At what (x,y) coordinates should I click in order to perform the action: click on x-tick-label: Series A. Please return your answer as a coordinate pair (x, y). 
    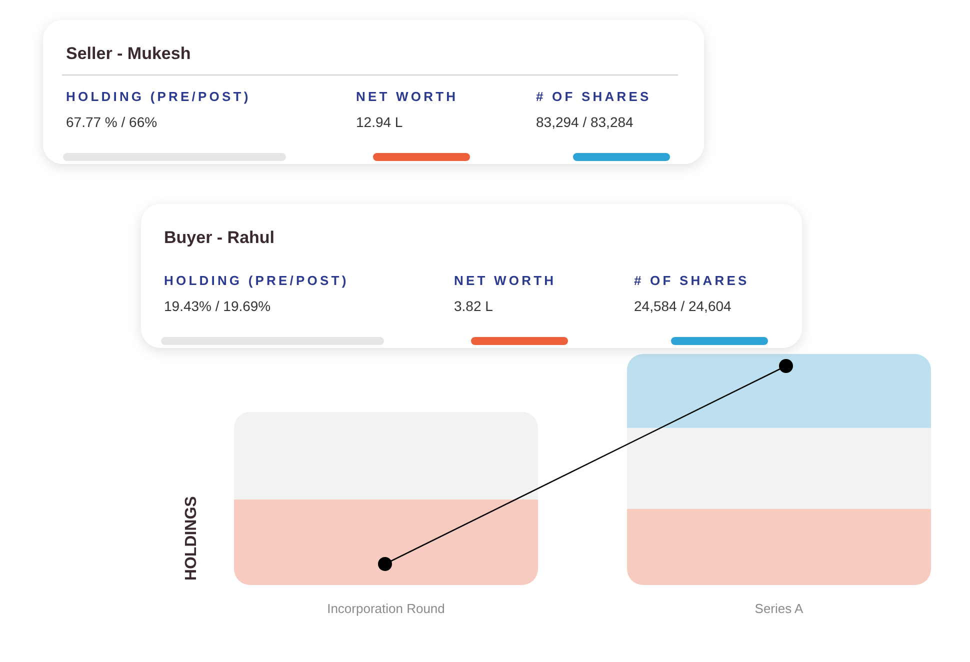
    Looking at the image, I should click on (779, 608).